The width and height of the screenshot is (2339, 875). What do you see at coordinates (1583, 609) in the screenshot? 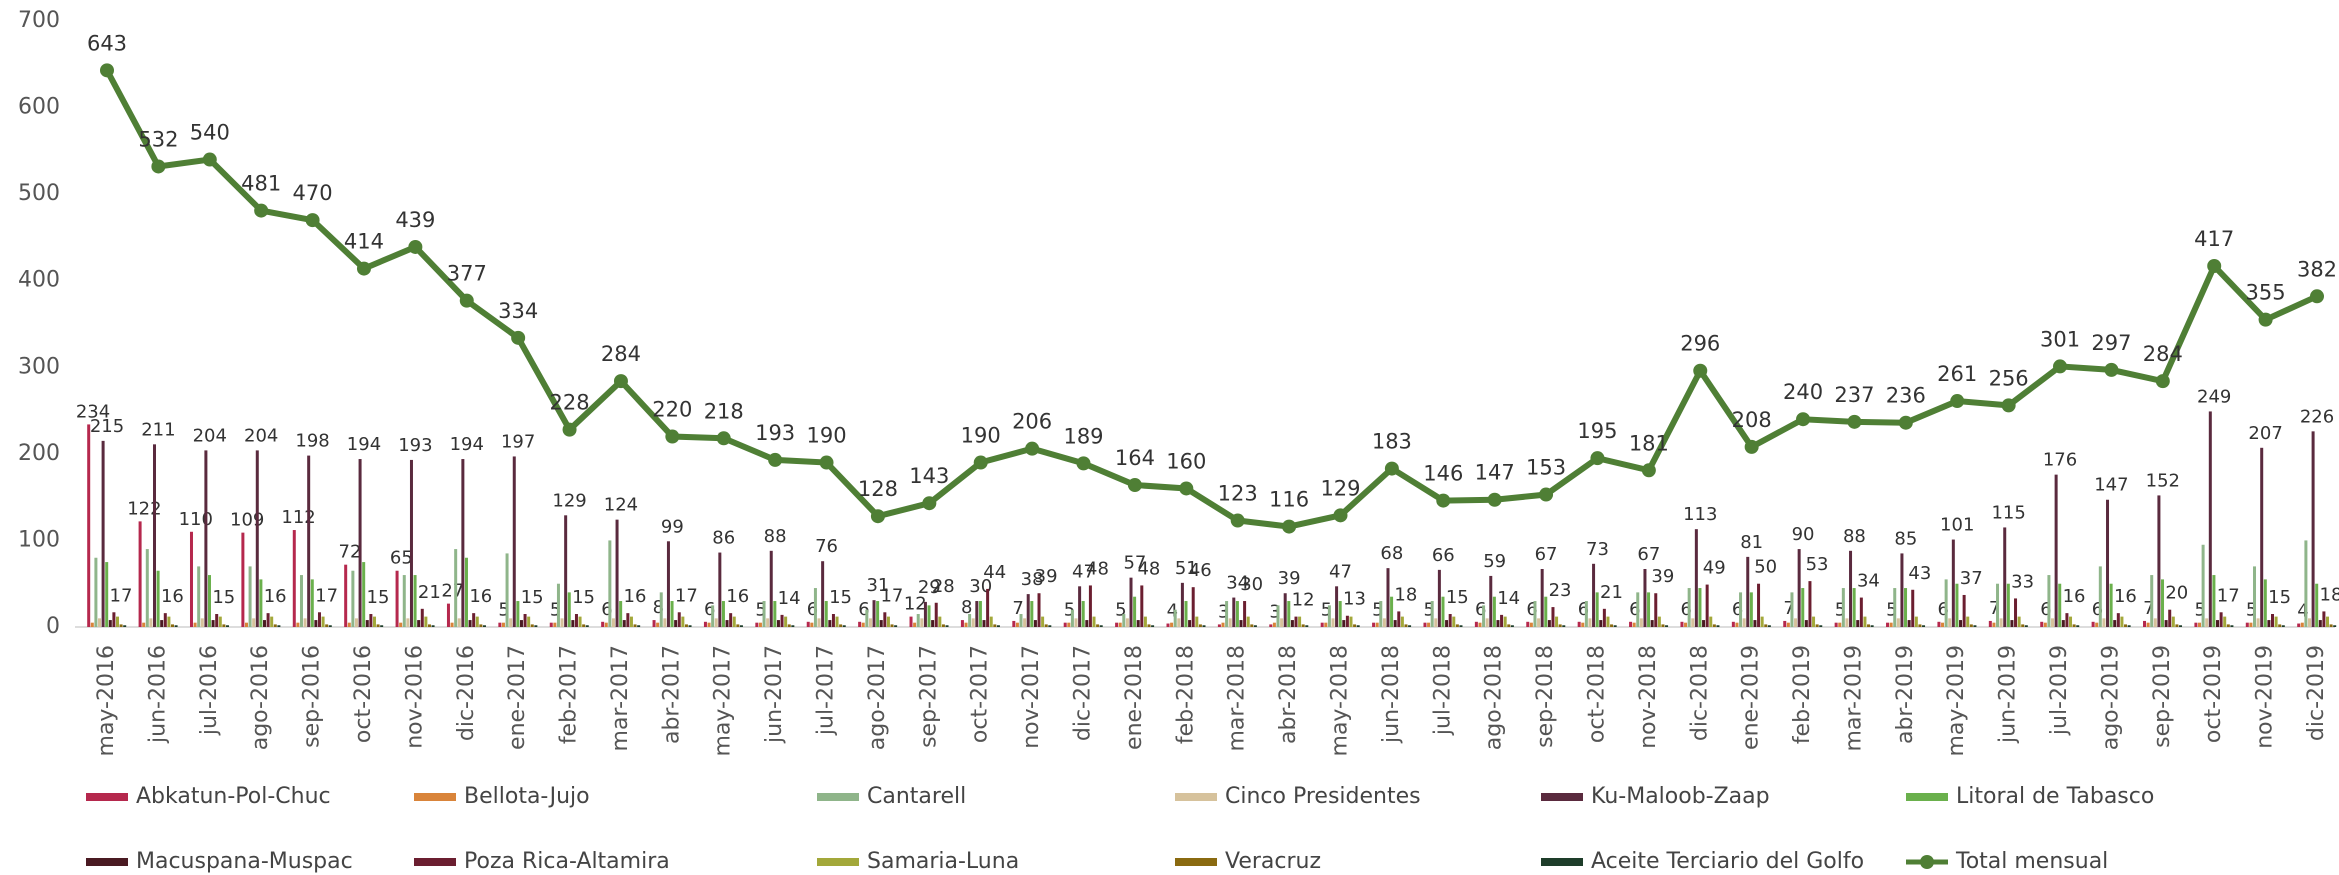
I see `data-label: 6` at bounding box center [1583, 609].